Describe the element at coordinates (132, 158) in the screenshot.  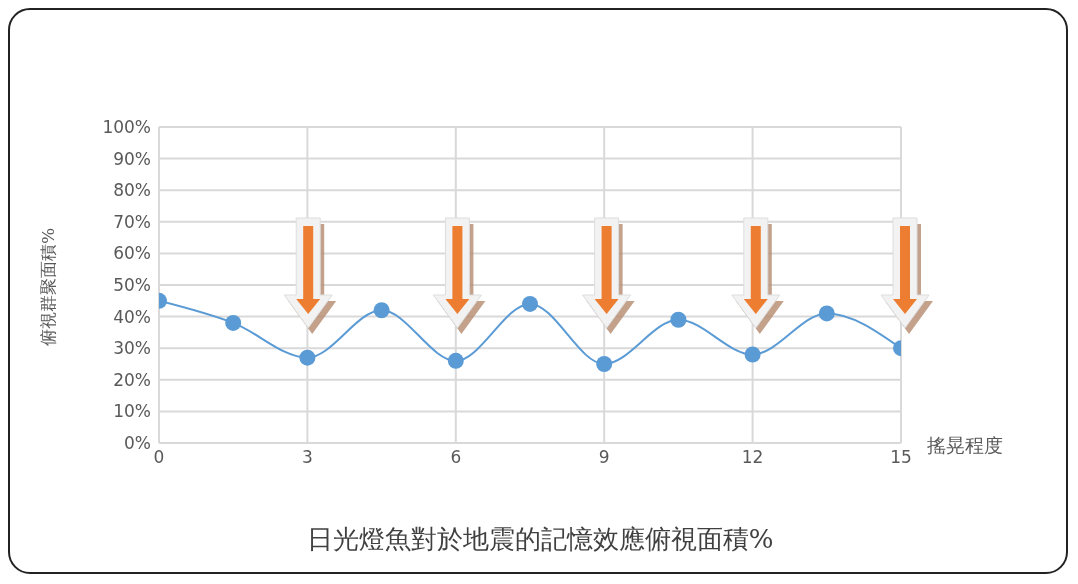
I see `y-tick-label: 90%` at that location.